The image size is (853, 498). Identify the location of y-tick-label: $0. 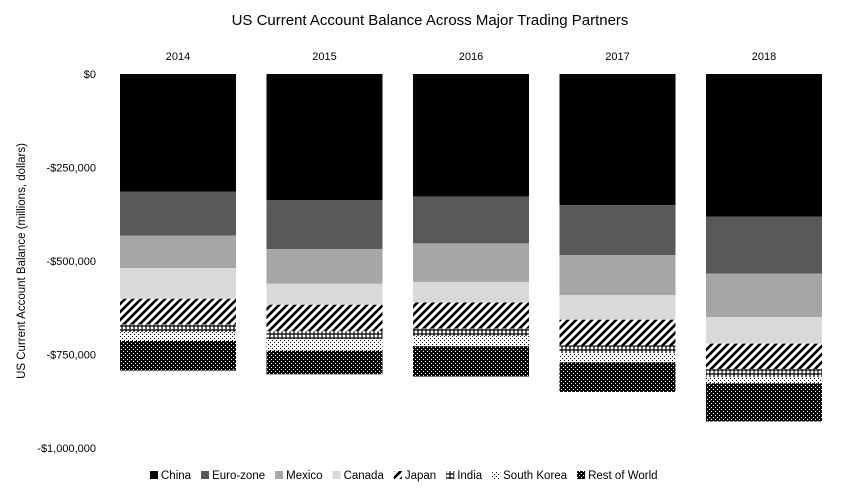
(90, 75).